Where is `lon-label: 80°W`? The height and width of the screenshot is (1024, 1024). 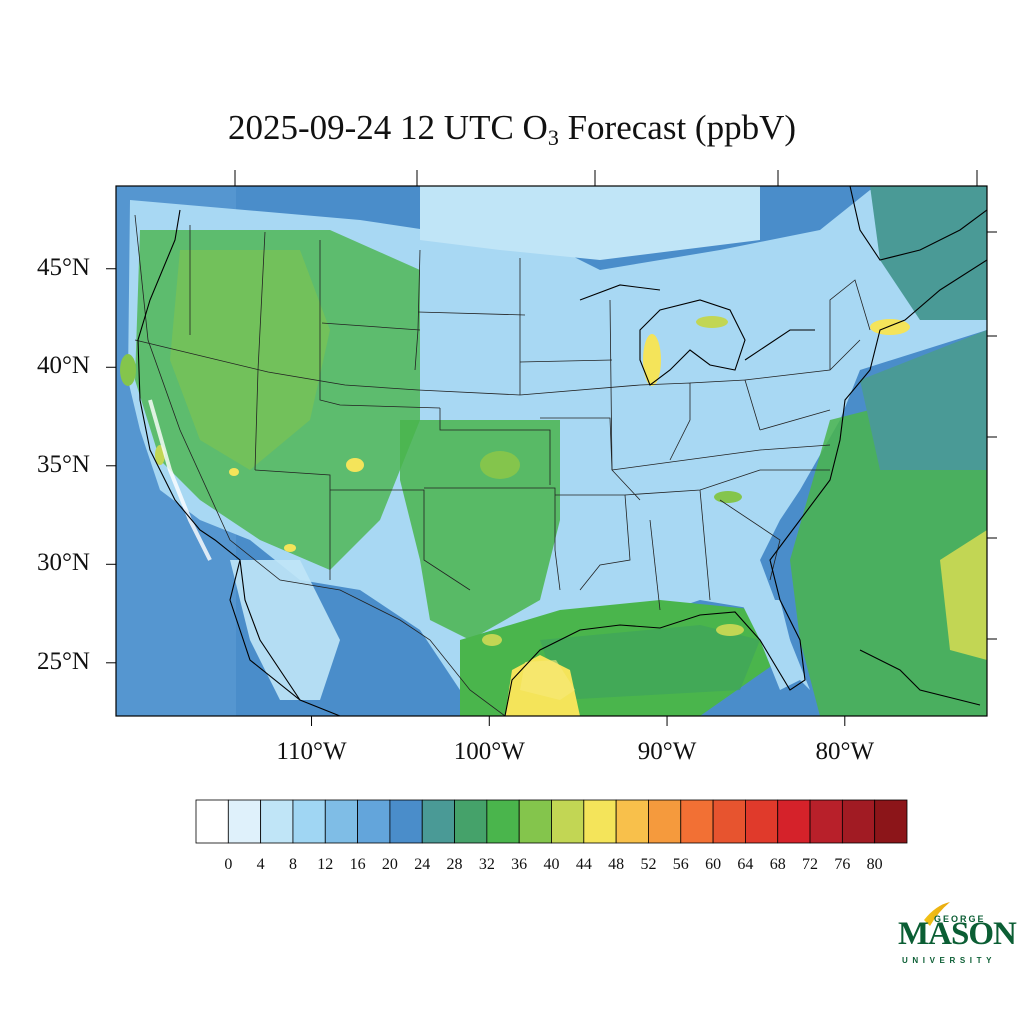
lon-label: 80°W is located at coordinates (845, 751).